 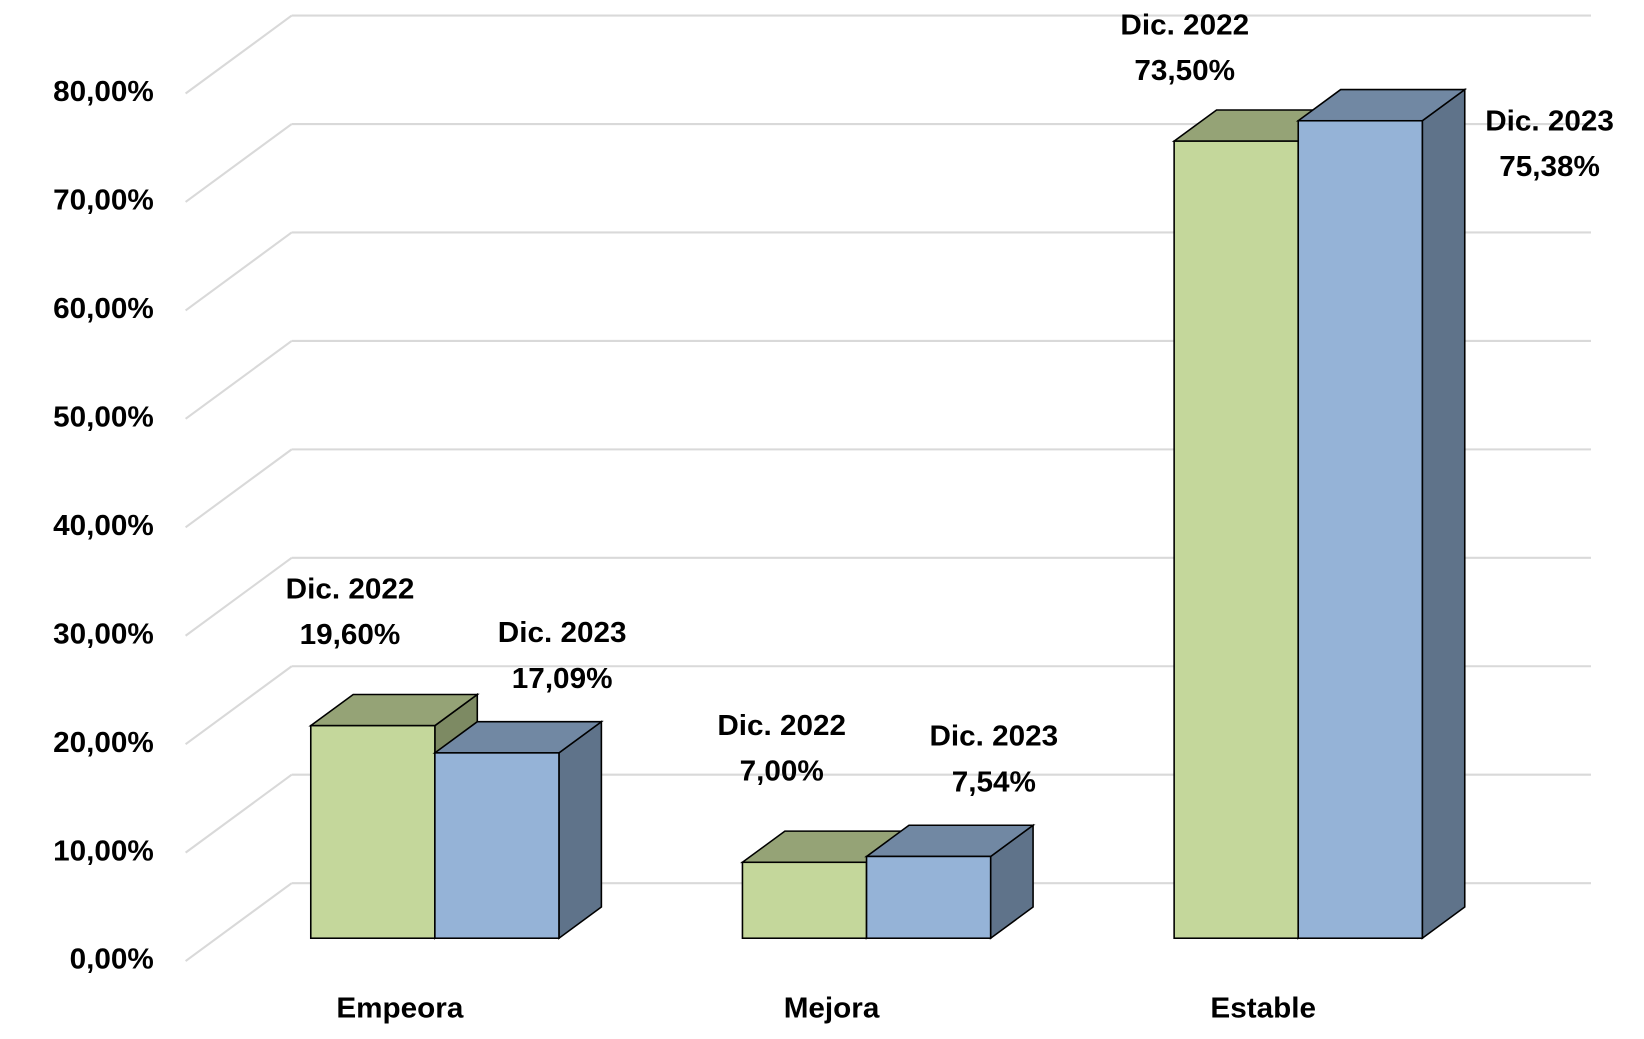 What do you see at coordinates (103, 851) in the screenshot?
I see `y-tick-label: 10,00%` at bounding box center [103, 851].